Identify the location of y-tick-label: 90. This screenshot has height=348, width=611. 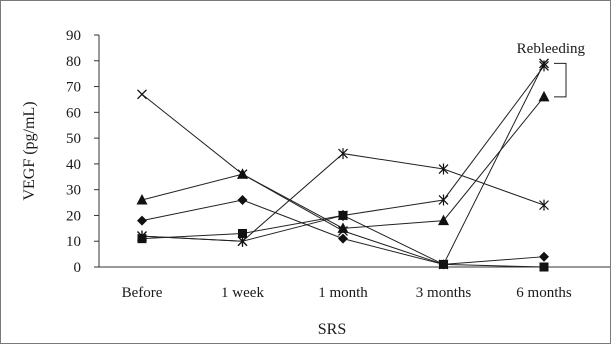
(73, 36).